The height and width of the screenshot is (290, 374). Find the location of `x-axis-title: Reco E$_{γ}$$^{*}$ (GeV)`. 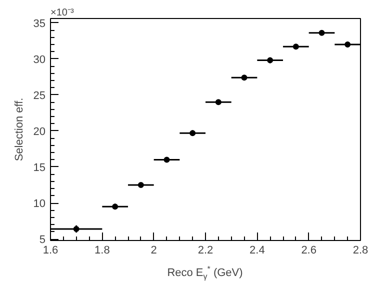

x-axis-title: Reco E$_{γ}$$^{*}$ (GeV) is located at coordinates (205, 273).